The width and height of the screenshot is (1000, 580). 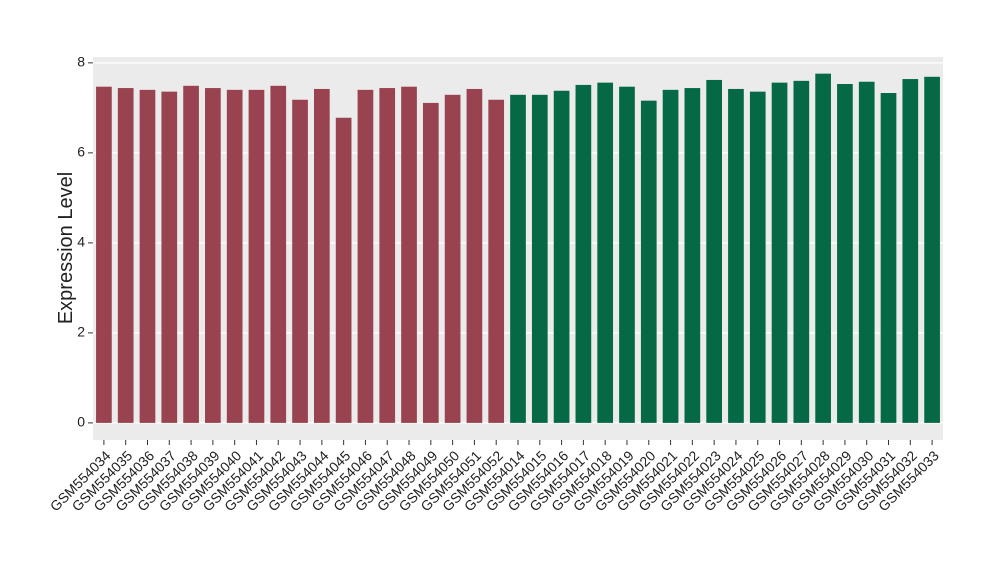 What do you see at coordinates (81, 242) in the screenshot?
I see `y-tick-label: 4` at bounding box center [81, 242].